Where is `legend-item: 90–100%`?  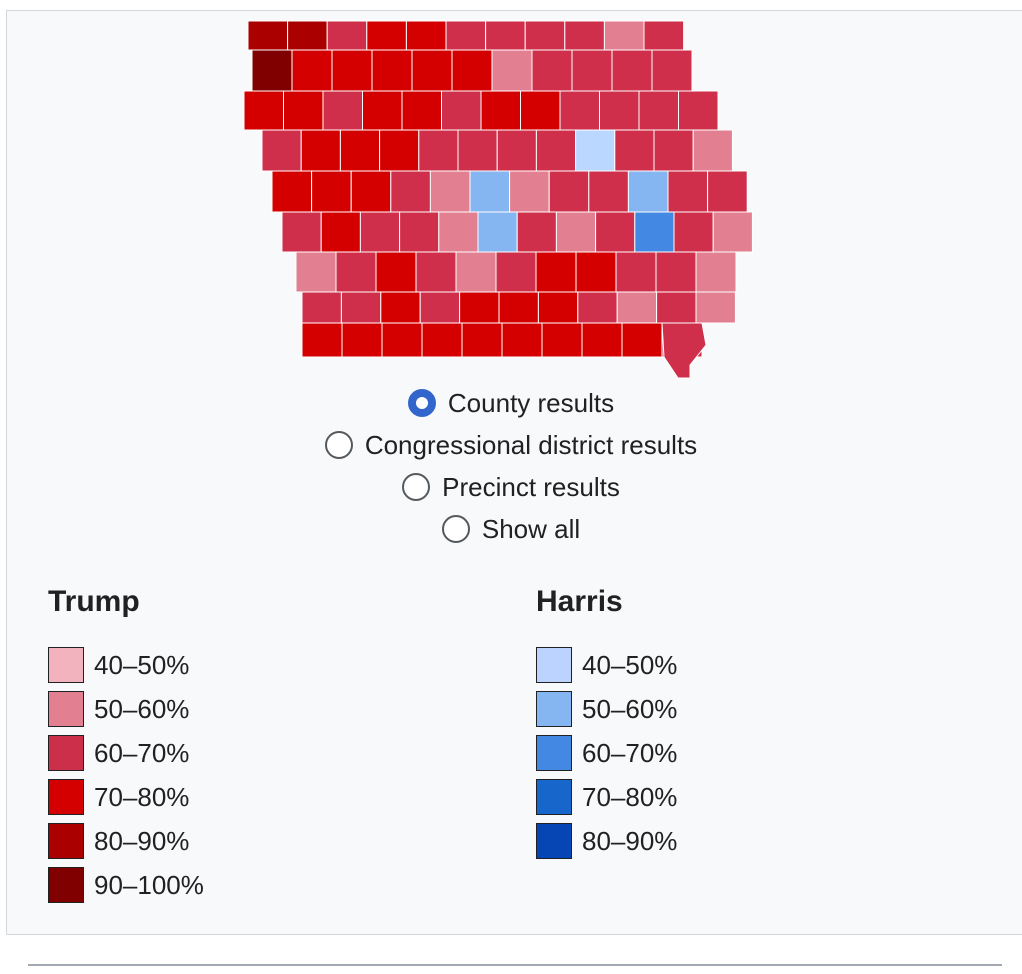
legend-item: 90–100% is located at coordinates (126, 885).